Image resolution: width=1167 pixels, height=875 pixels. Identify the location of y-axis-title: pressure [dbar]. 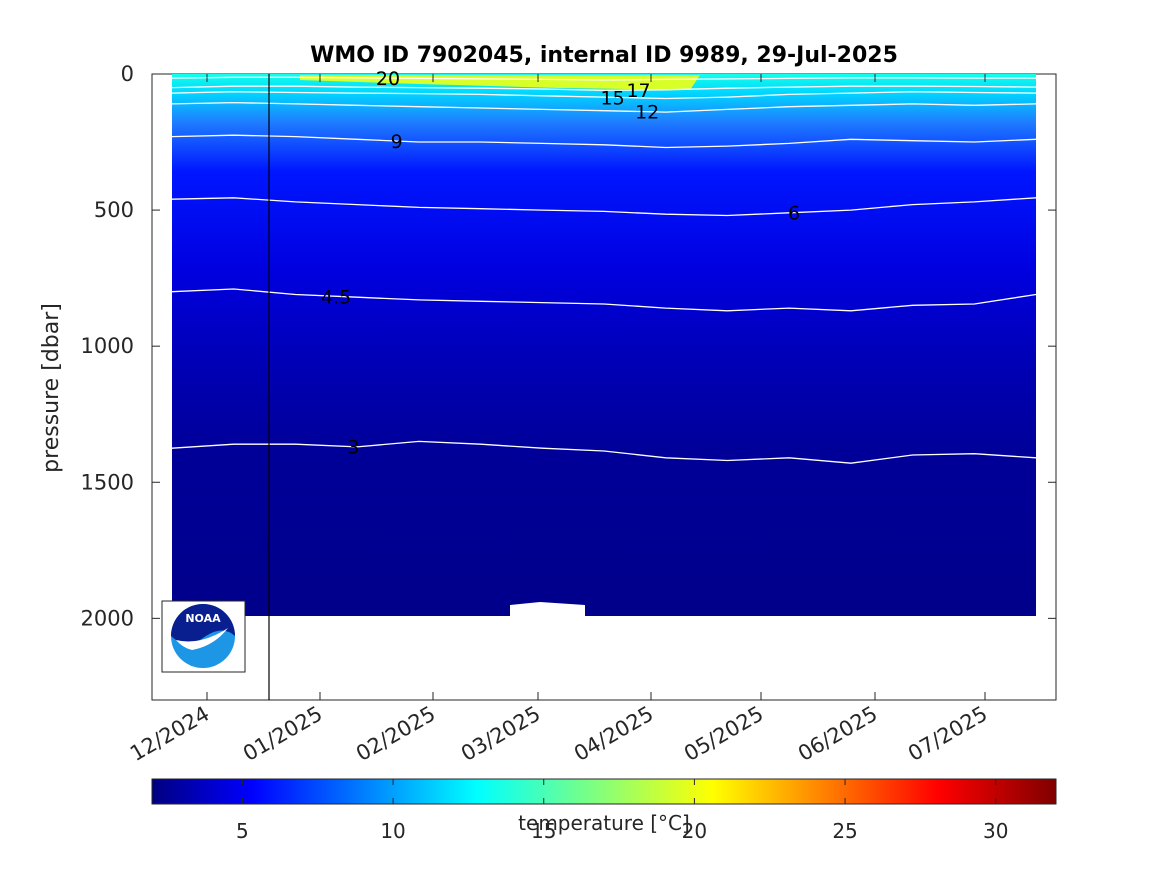
(51, 388).